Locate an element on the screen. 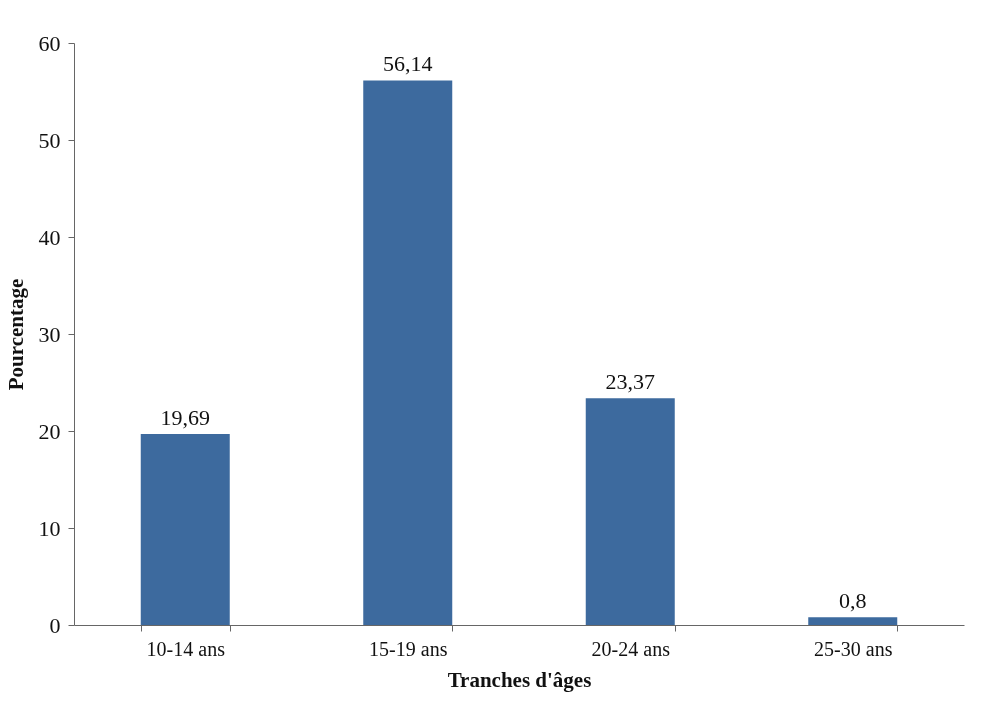  y-axis-title: Pourcentage is located at coordinates (15, 334).